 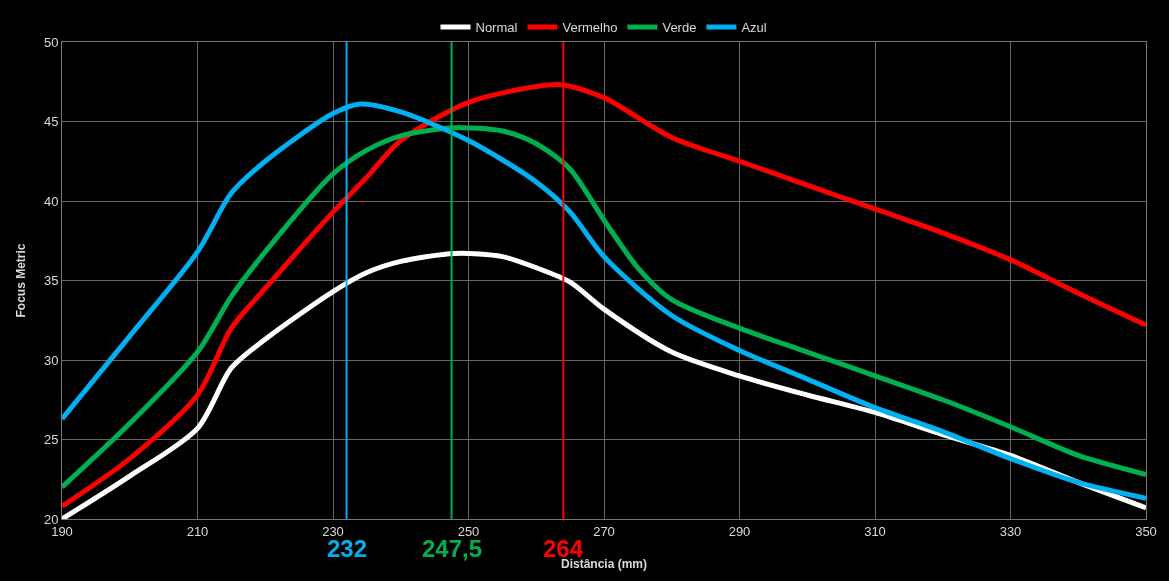 I want to click on y-tick-label: 40, so click(x=51, y=201).